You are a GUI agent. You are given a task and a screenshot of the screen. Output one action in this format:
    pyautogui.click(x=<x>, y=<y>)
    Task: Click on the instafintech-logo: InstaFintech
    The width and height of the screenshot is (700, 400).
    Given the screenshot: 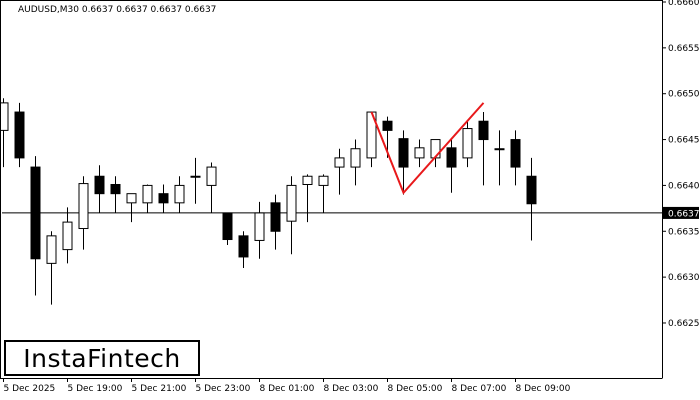 What is the action you would take?
    pyautogui.click(x=102, y=358)
    